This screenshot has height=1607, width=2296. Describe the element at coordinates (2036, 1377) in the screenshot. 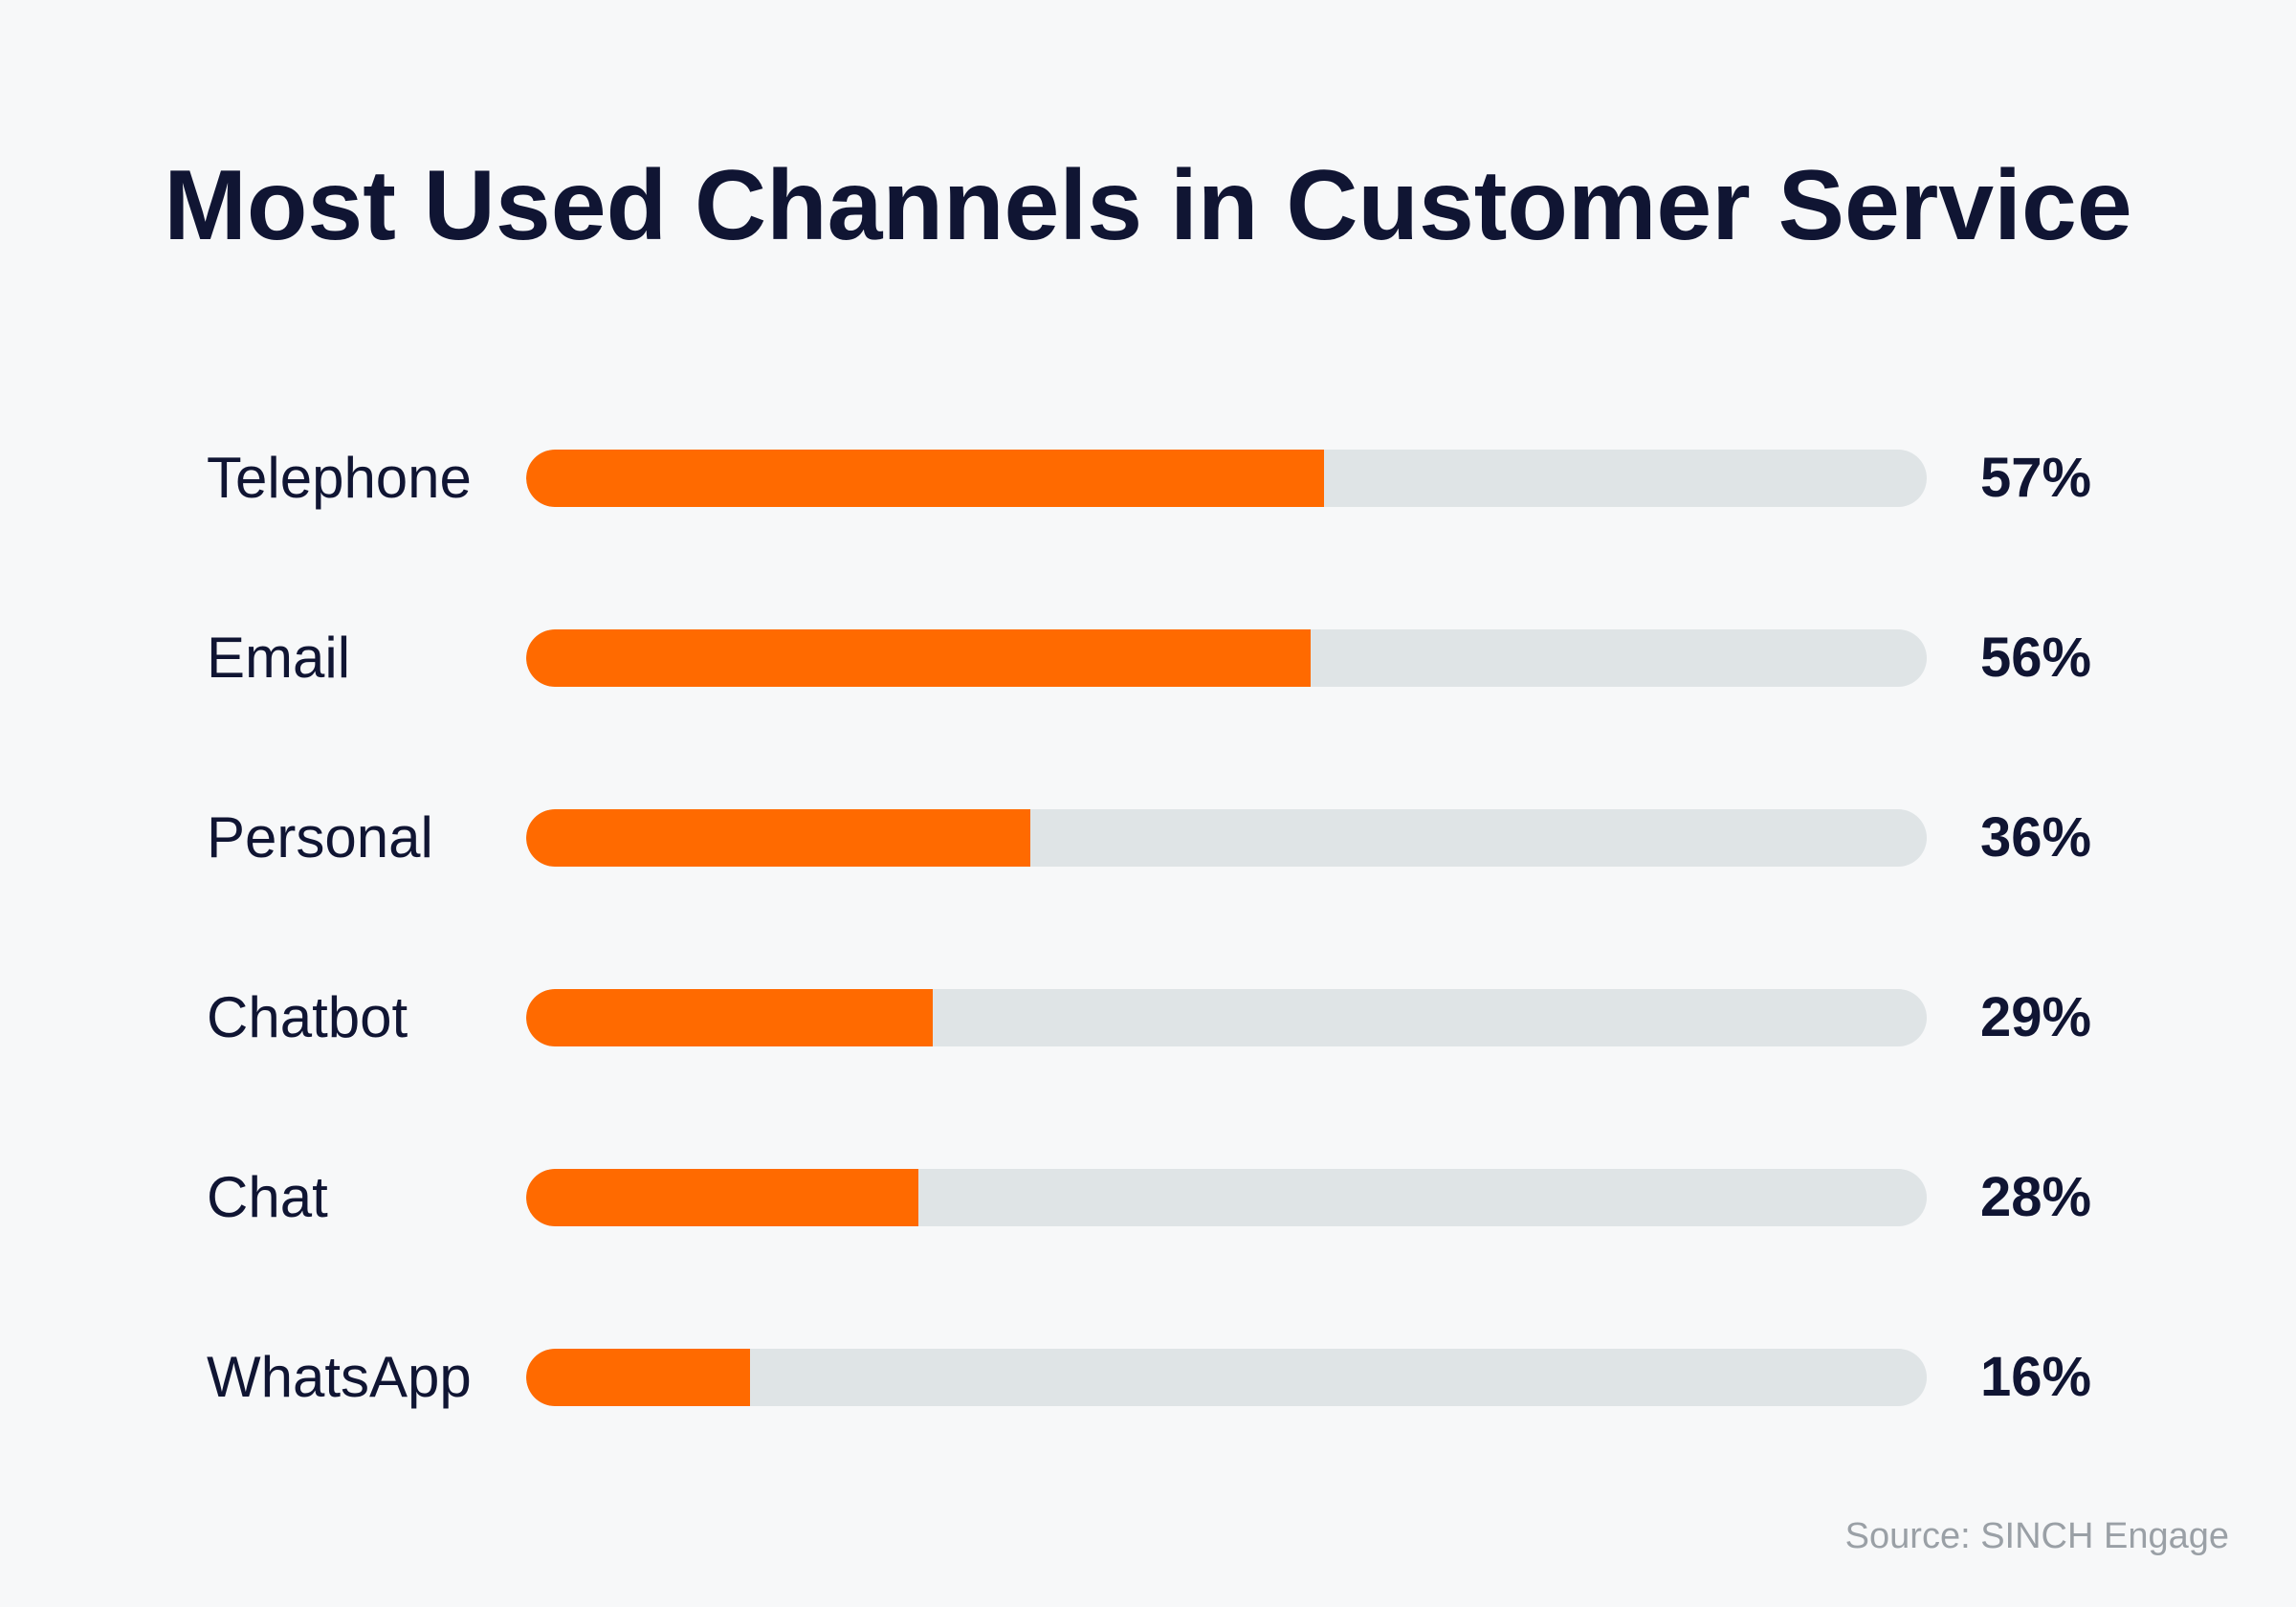

I see `value-label: 16%` at that location.